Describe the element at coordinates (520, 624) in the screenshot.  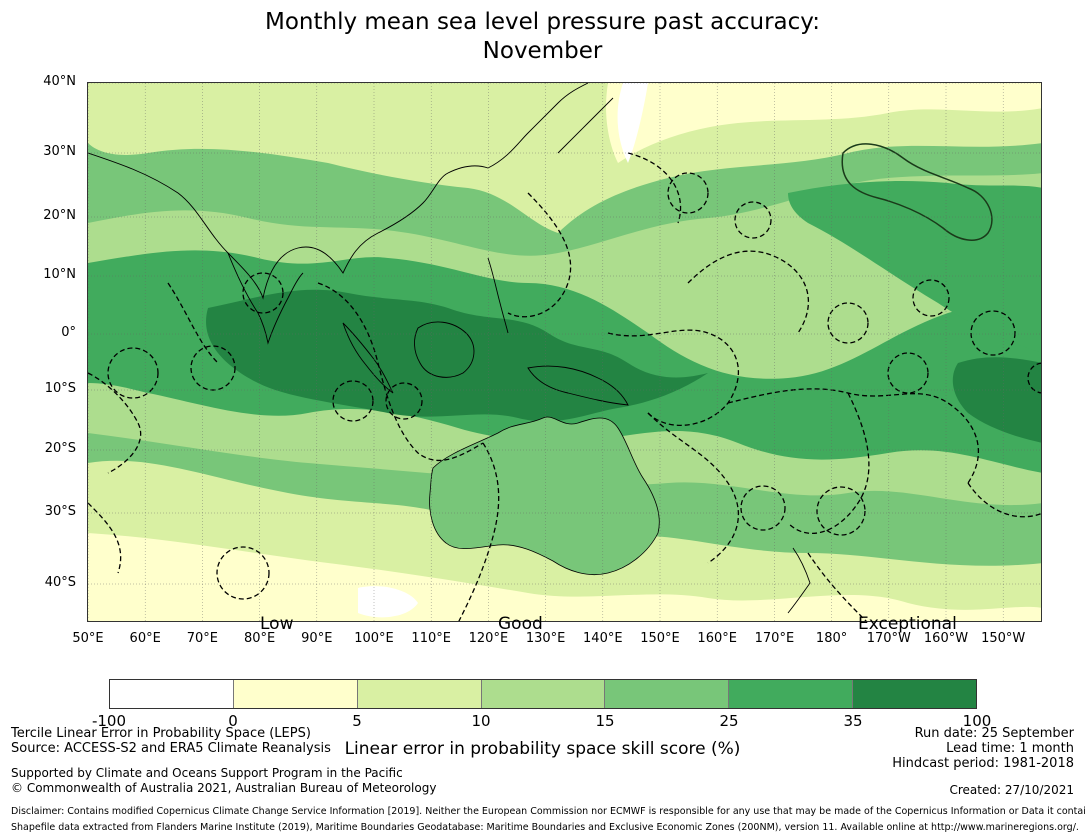
I see `band-label-good: Good` at that location.